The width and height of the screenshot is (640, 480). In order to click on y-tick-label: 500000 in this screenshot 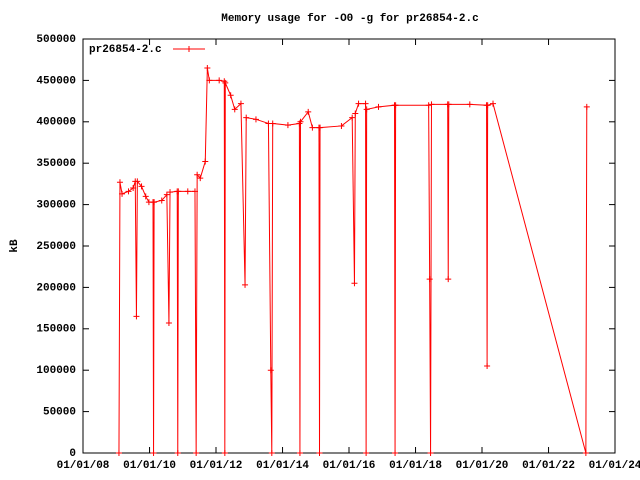, I will do `click(56, 40)`.